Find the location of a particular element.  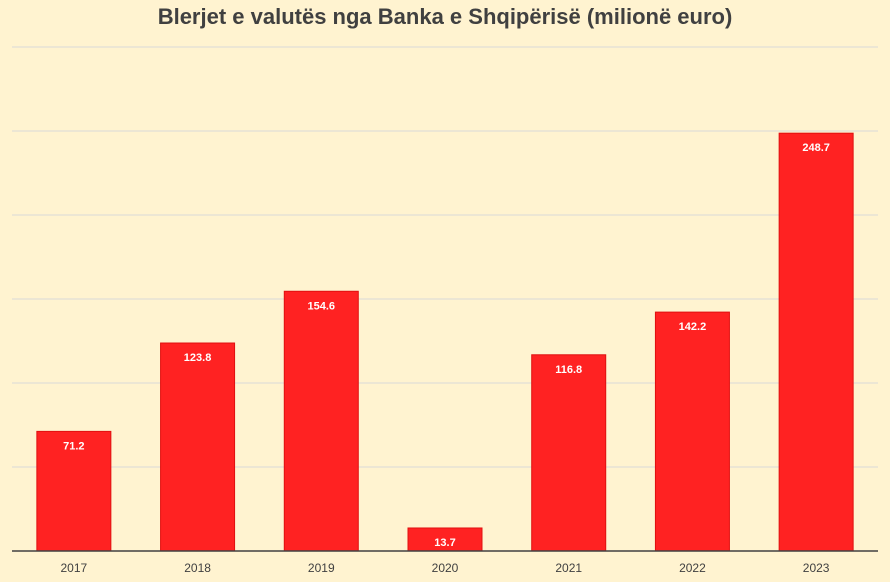

data-label-2023: 248.7 is located at coordinates (816, 148).